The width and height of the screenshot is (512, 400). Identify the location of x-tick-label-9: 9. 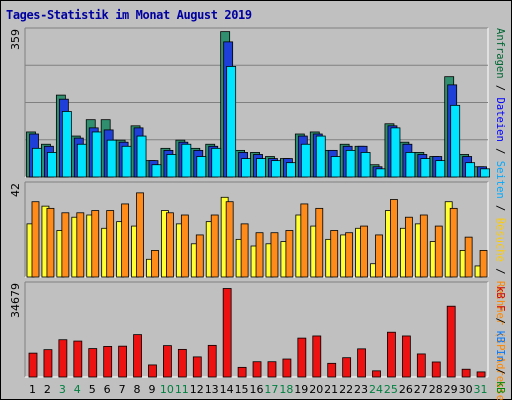
(151, 389).